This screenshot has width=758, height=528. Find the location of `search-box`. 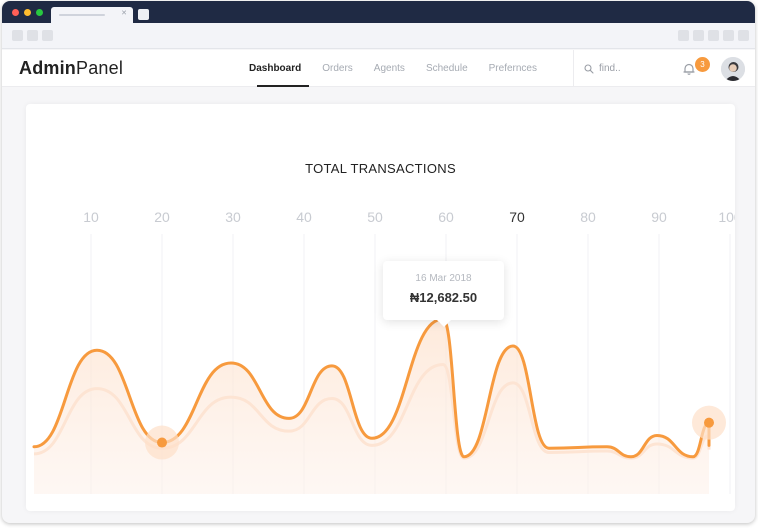

search-box is located at coordinates (626, 68).